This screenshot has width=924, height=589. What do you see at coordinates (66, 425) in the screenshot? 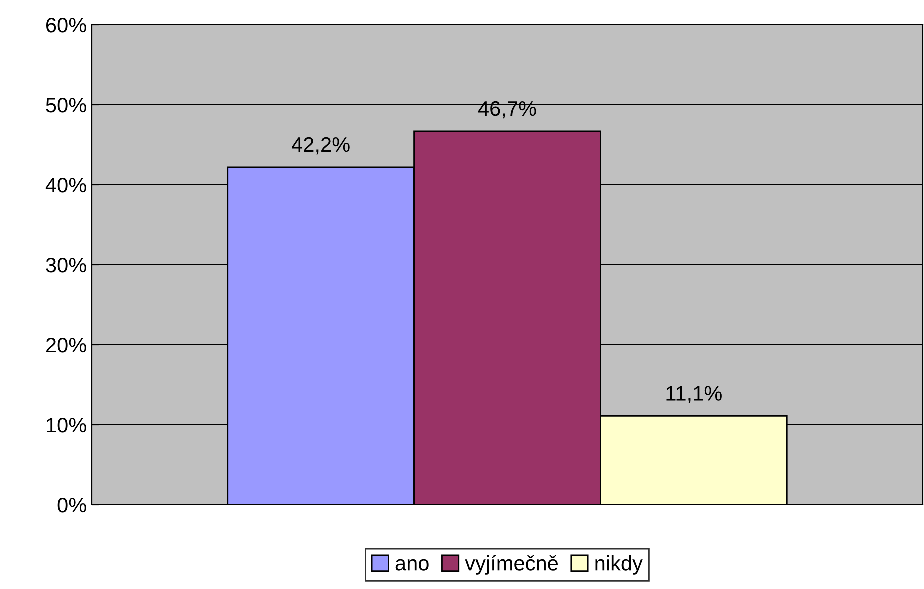
I see `y-tick-label: 10%` at bounding box center [66, 425].